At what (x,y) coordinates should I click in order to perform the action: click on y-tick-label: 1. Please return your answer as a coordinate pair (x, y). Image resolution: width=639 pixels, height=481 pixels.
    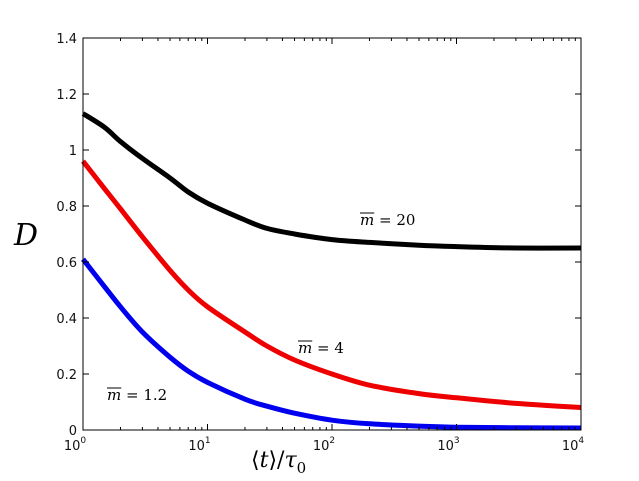
    Looking at the image, I should click on (73, 151).